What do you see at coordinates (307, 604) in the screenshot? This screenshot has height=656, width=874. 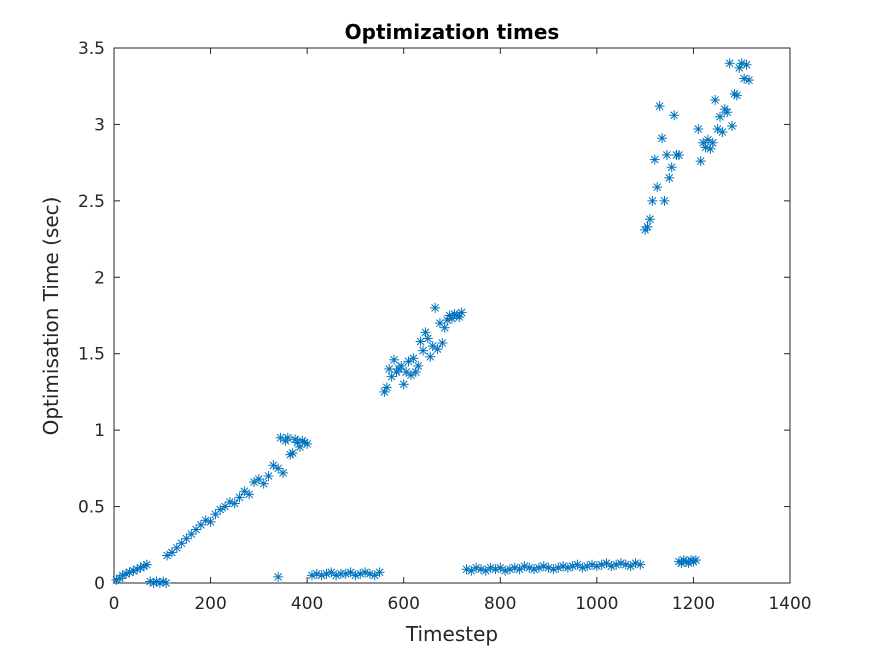 I see `x-tick-label: 400` at bounding box center [307, 604].